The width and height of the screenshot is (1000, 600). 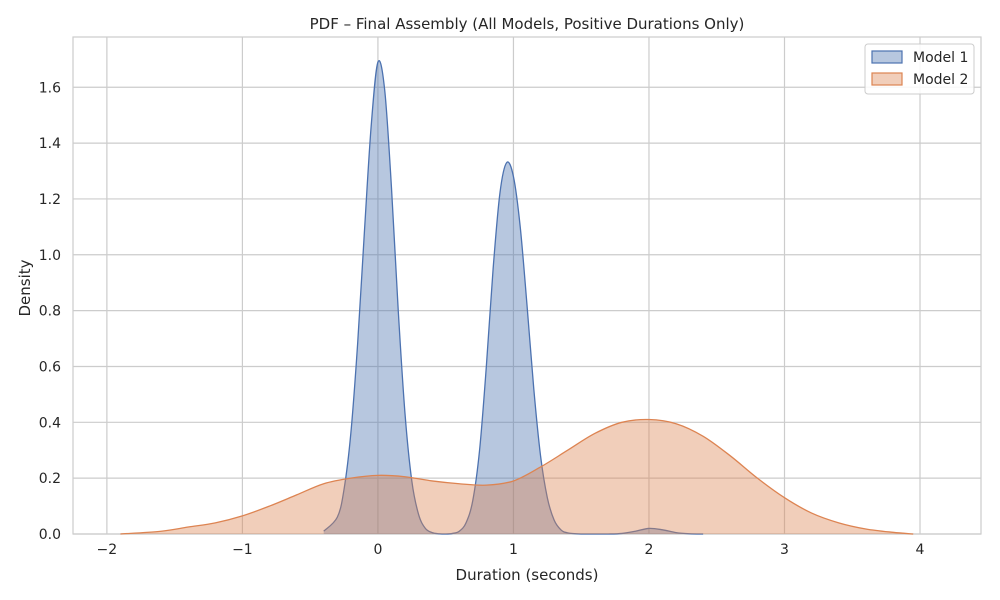 What do you see at coordinates (242, 550) in the screenshot?
I see `x-tick-label: −1` at bounding box center [242, 550].